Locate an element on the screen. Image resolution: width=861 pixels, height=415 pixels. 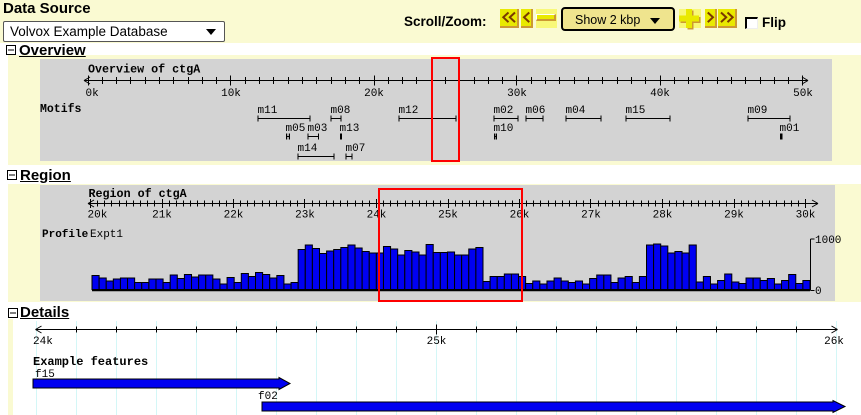
svg-text: Overview of ctgA is located at coordinates (144, 70).